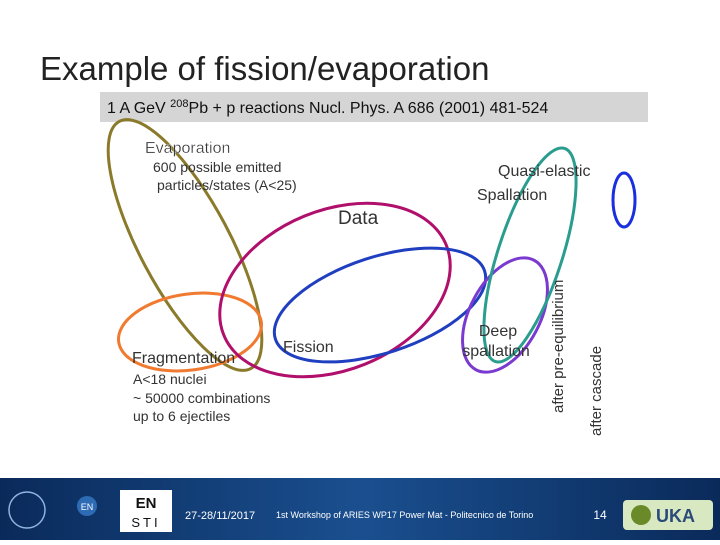 Image resolution: width=720 pixels, height=545 pixels. I want to click on label: Deep, so click(498, 331).